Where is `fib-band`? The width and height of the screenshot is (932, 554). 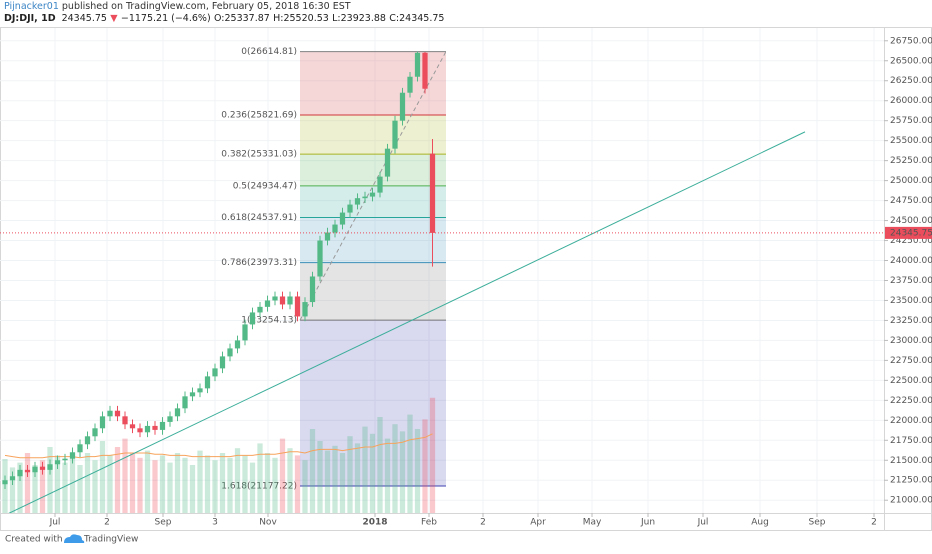 fib-band is located at coordinates (373, 291).